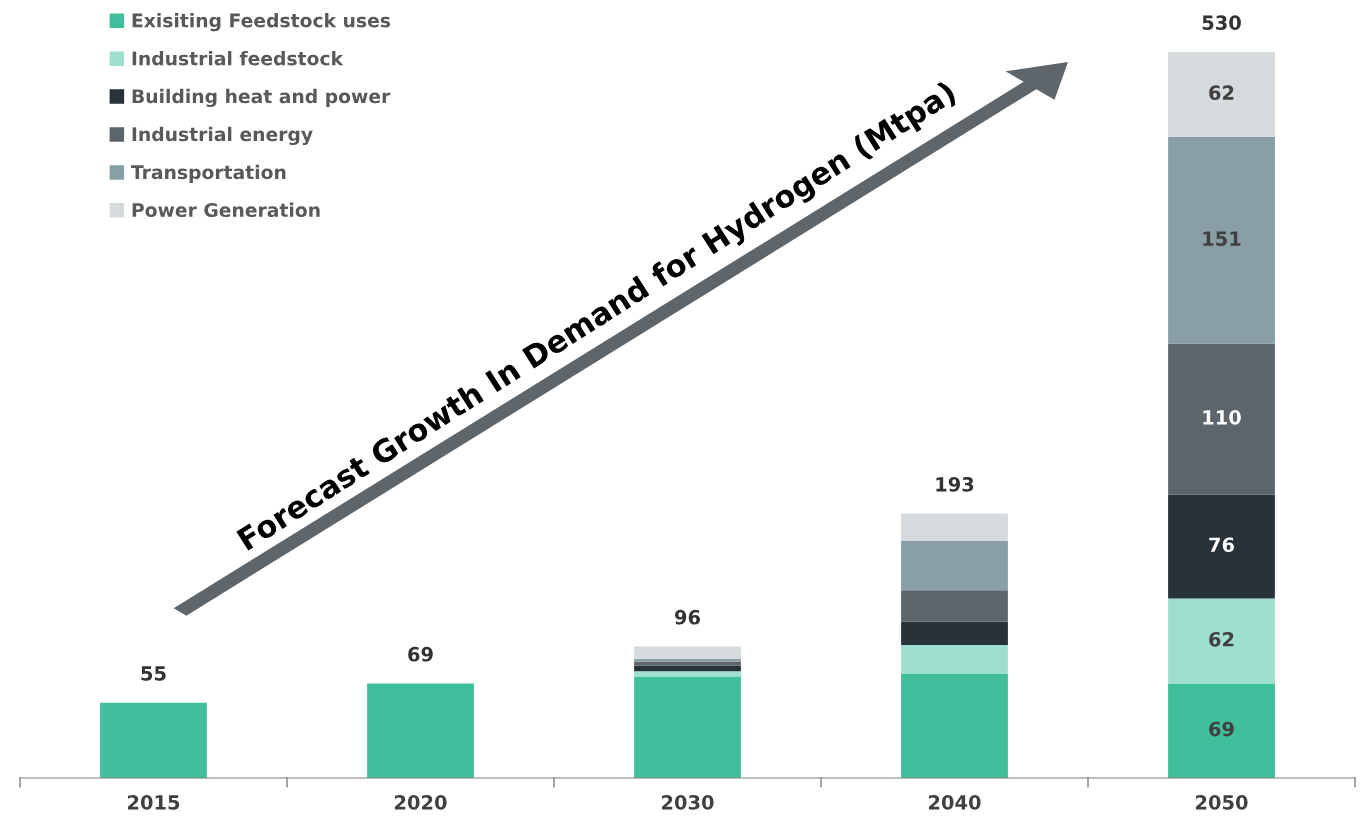 Image resolution: width=1365 pixels, height=819 pixels. I want to click on legend-label: Industrial feedstock, so click(238, 58).